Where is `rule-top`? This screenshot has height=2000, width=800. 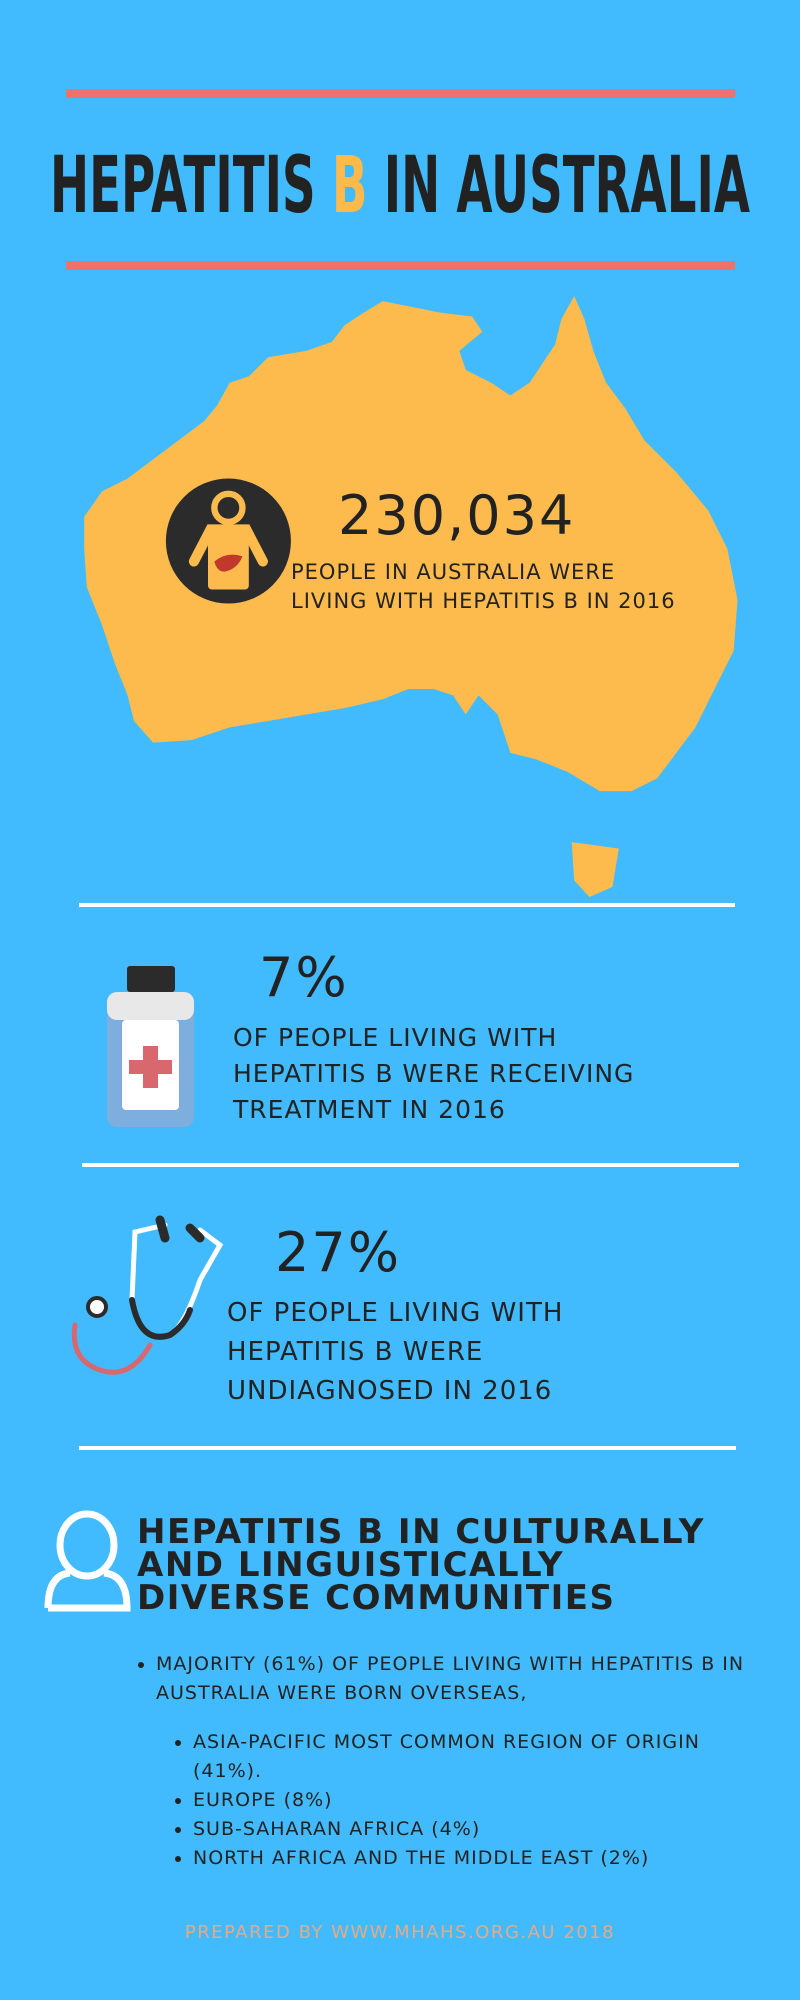 rule-top is located at coordinates (400, 93).